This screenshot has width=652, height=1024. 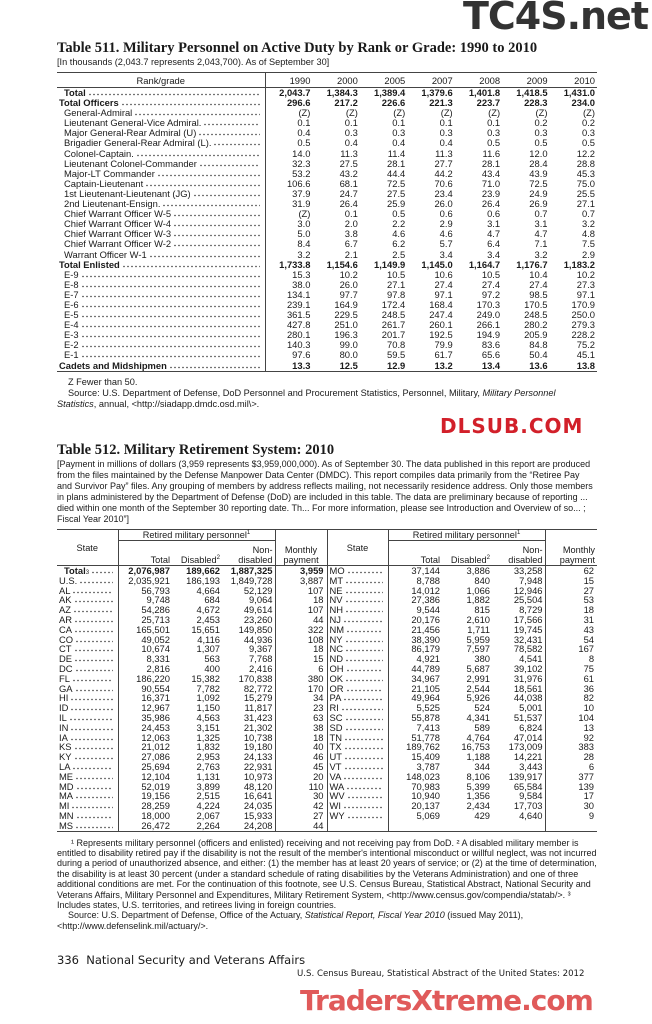 I want to click on label-wrap: NV, so click(x=358, y=600).